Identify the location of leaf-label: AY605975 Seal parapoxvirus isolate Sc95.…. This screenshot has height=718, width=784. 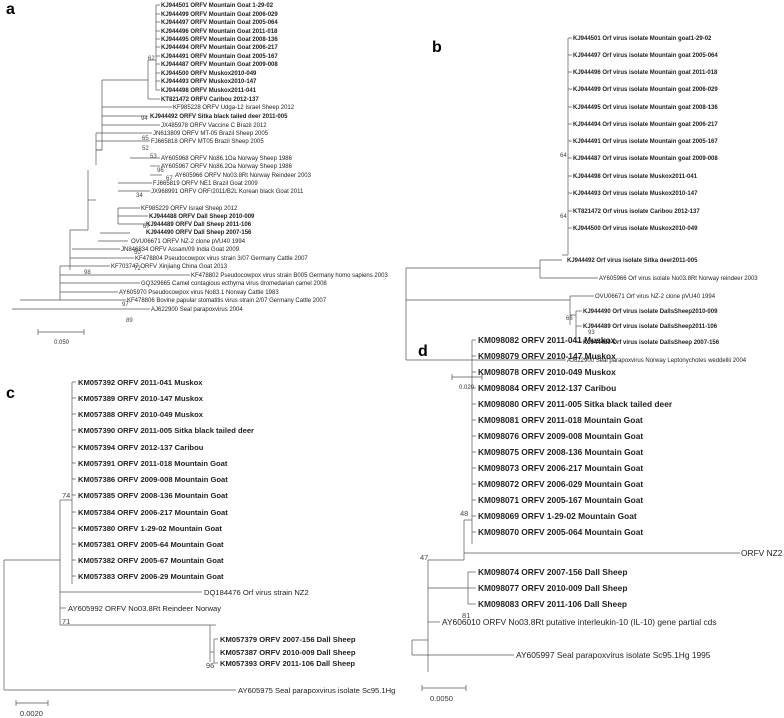
(316, 690).